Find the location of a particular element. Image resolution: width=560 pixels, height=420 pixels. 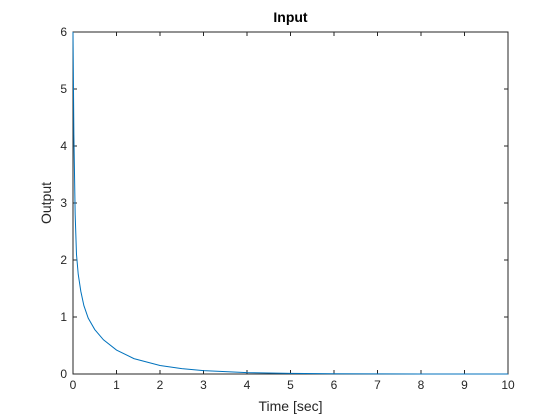

y-tick-label: 5 is located at coordinates (63, 89).